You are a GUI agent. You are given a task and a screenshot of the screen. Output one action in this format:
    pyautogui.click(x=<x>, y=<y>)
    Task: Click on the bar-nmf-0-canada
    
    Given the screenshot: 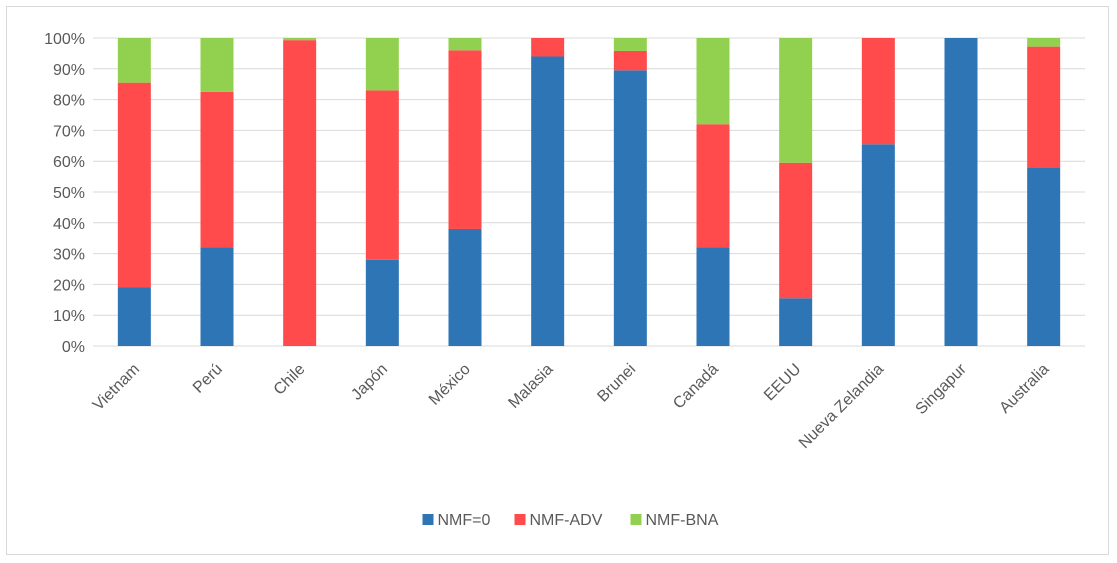 What is the action you would take?
    pyautogui.click(x=713, y=296)
    